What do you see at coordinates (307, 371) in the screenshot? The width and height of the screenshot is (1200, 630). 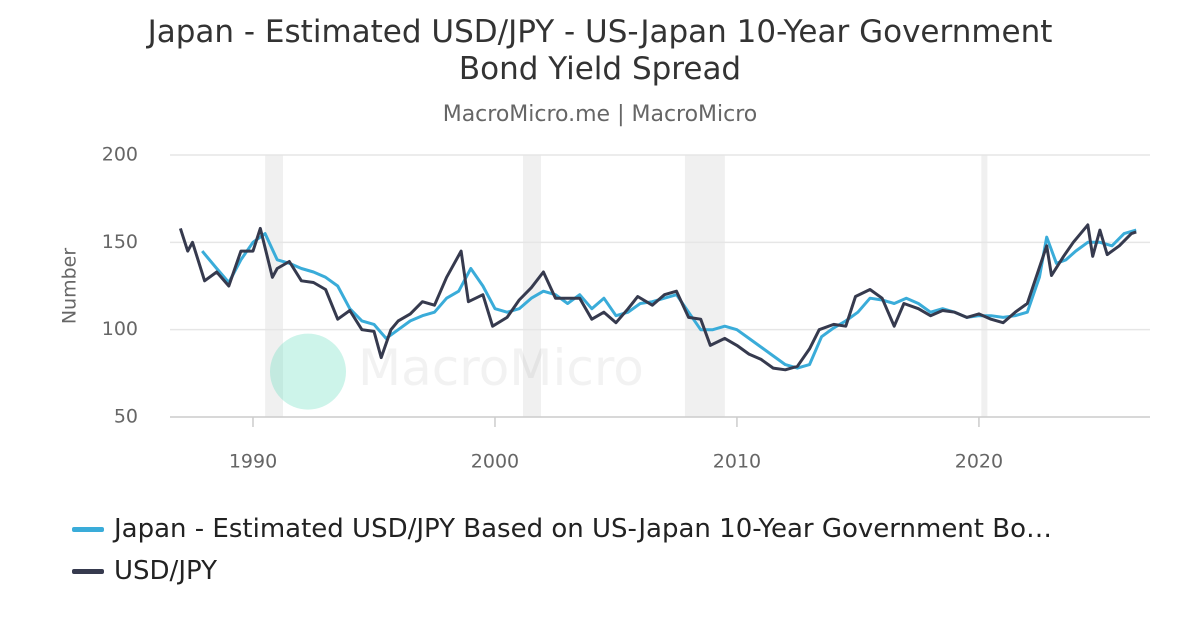 I see `watermark-logo` at bounding box center [307, 371].